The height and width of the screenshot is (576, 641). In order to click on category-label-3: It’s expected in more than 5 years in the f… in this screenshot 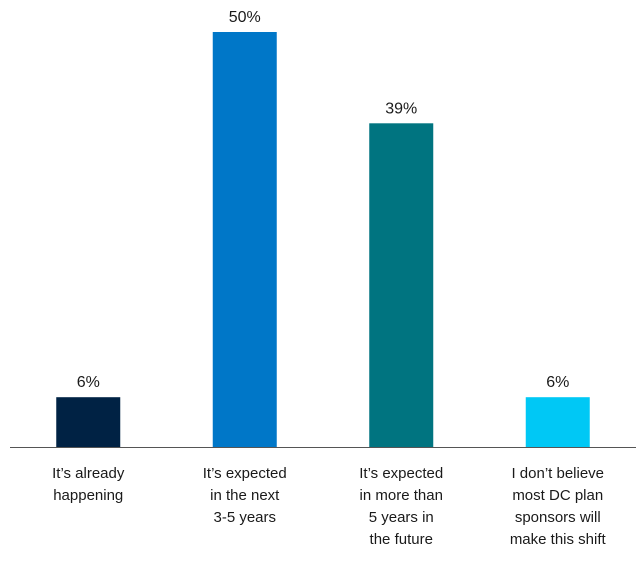, I will do `click(401, 506)`.